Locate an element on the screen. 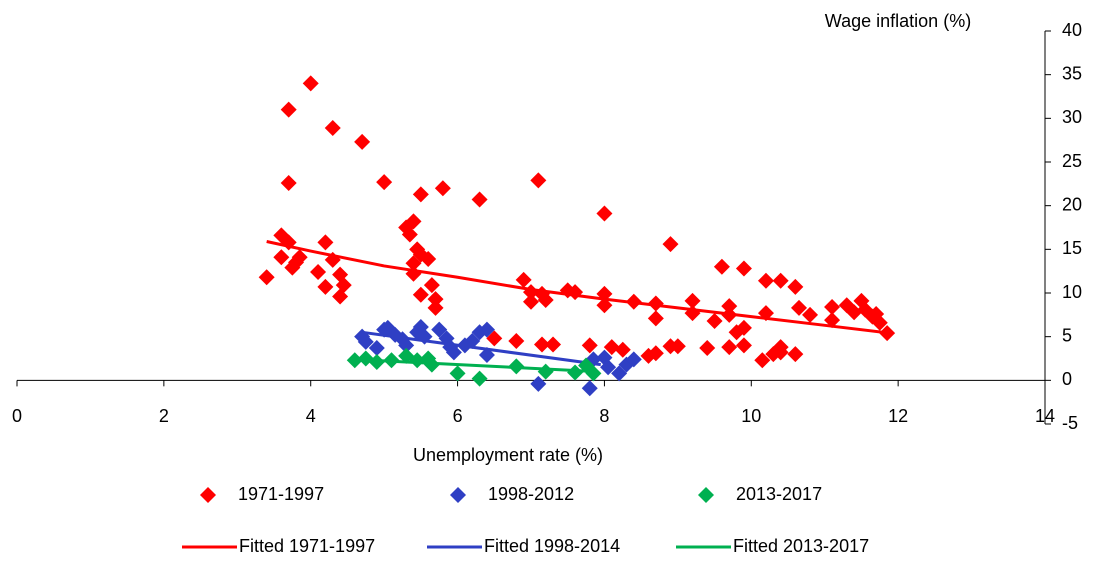 The width and height of the screenshot is (1105, 563). x-tick-label: 14 is located at coordinates (1045, 416).